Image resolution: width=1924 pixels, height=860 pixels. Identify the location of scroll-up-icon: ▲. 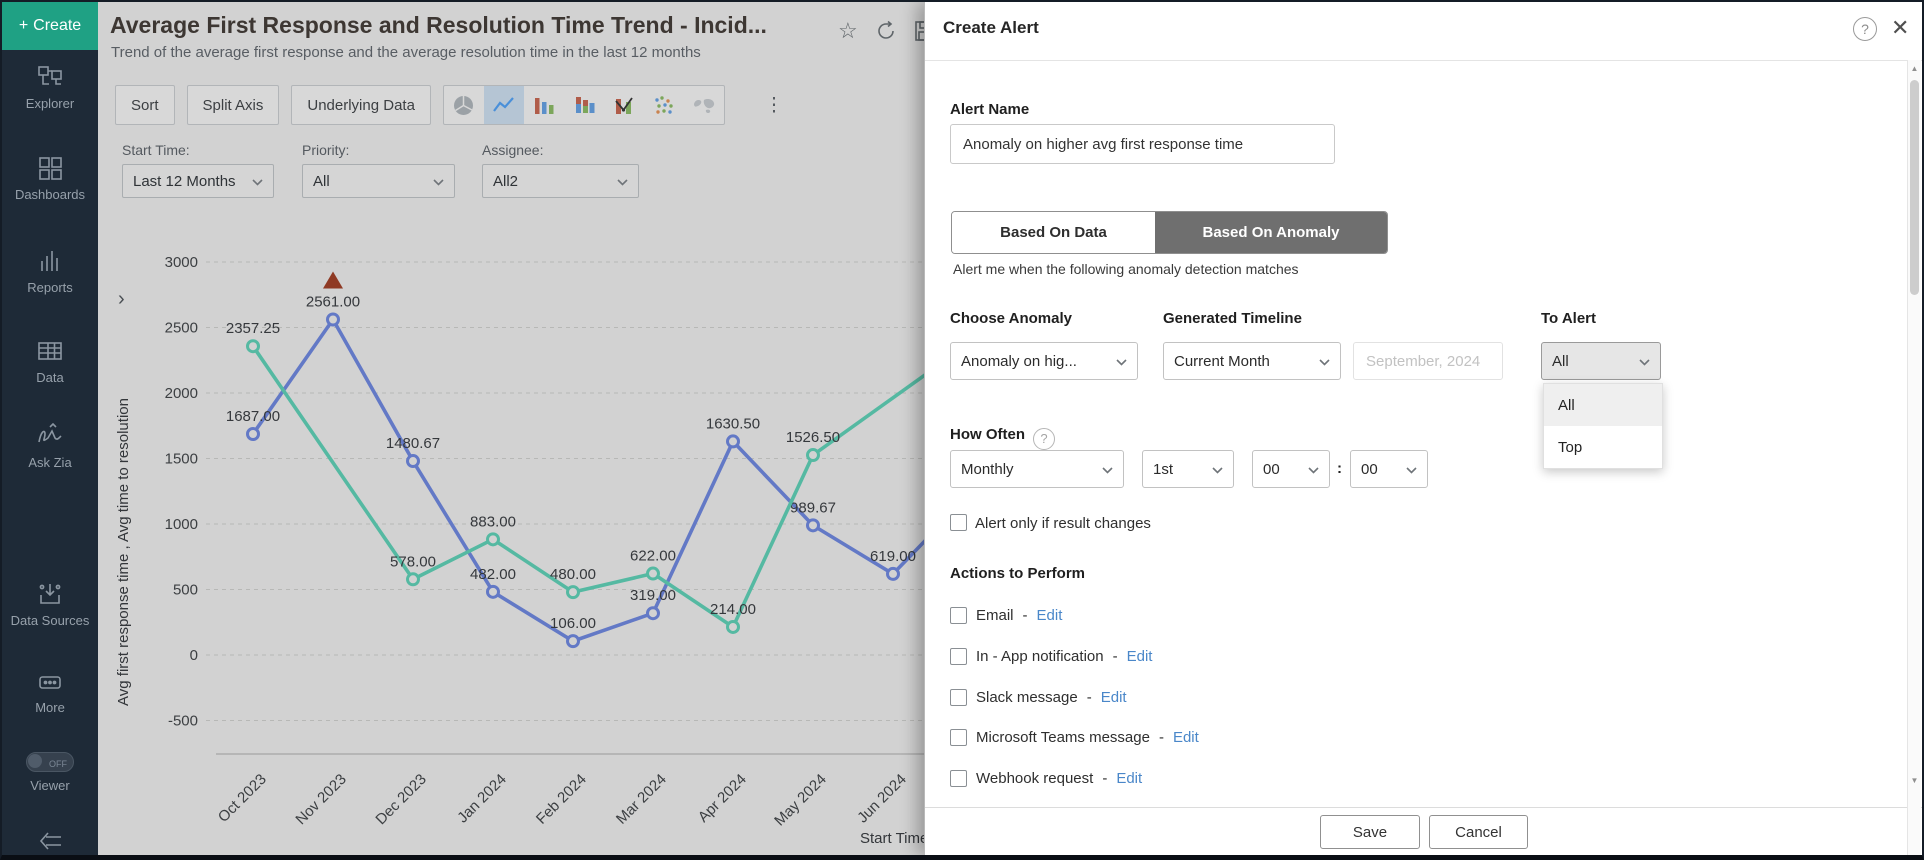
(1914, 68).